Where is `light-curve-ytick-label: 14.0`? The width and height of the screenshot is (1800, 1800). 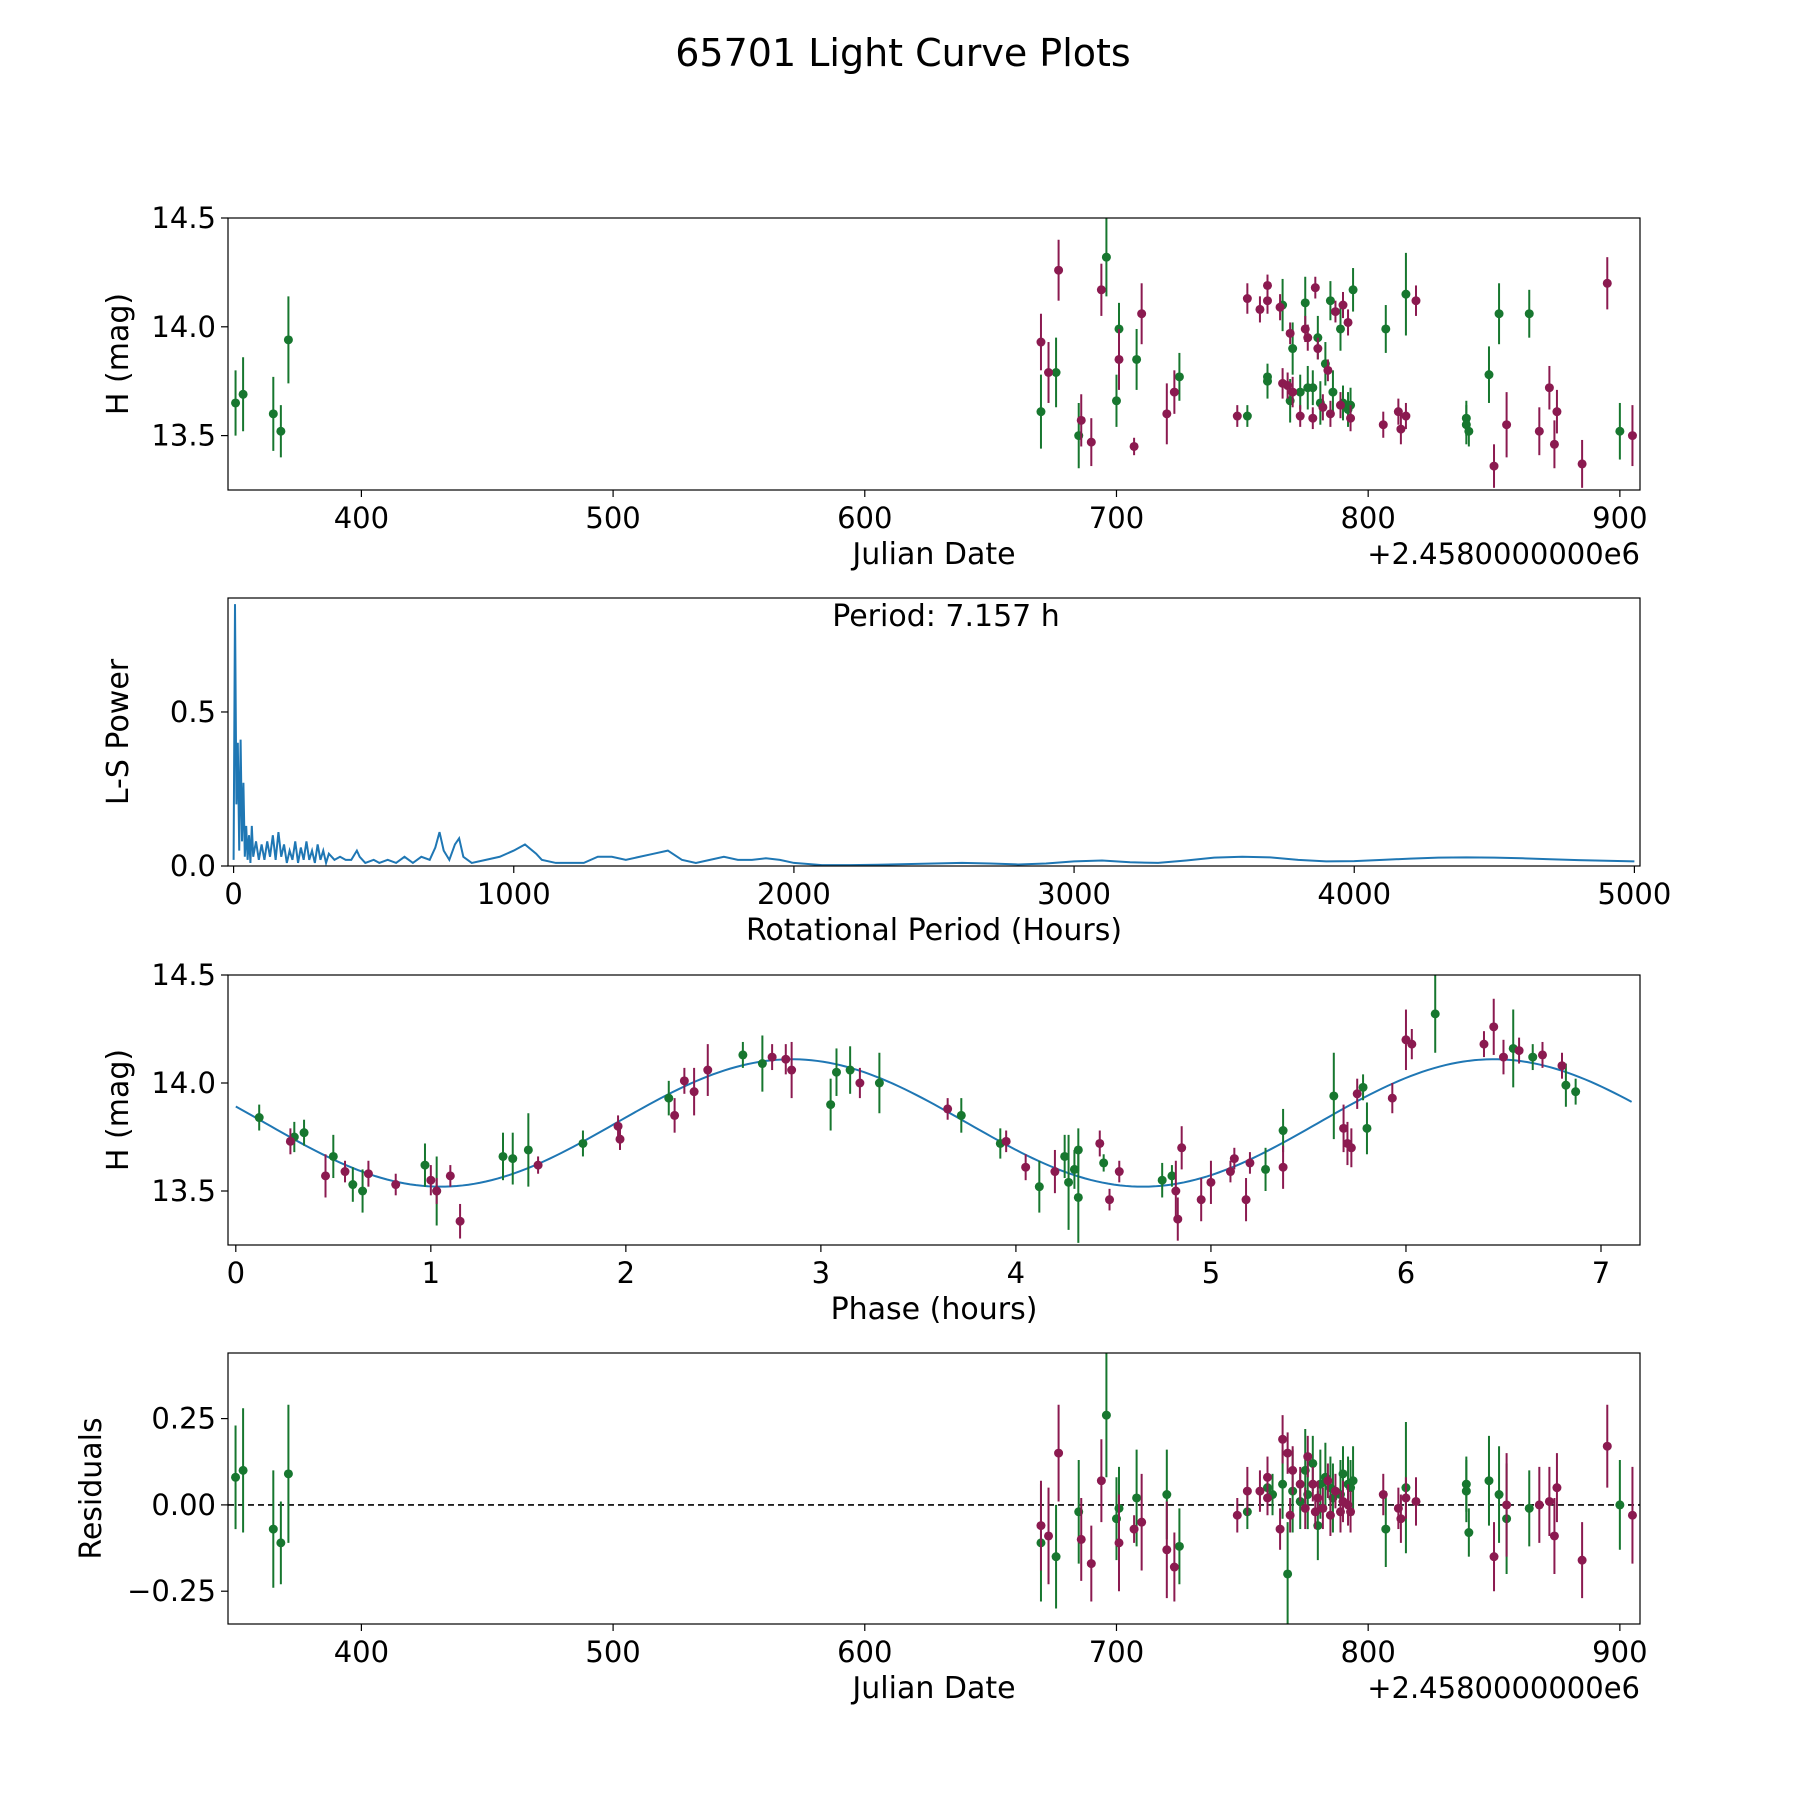 light-curve-ytick-label: 14.0 is located at coordinates (183, 327).